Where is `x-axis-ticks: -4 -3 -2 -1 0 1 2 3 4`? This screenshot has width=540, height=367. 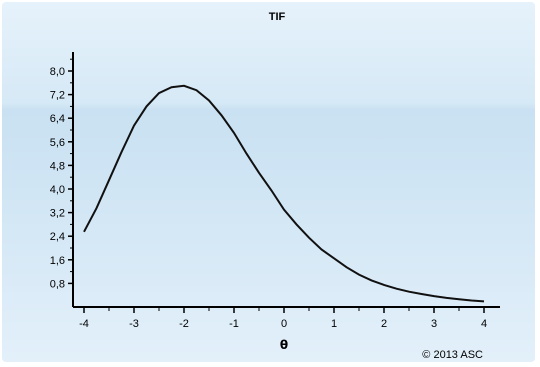
x-axis-ticks: -4 -3 -2 -1 0 1 2 3 4 is located at coordinates (283, 318).